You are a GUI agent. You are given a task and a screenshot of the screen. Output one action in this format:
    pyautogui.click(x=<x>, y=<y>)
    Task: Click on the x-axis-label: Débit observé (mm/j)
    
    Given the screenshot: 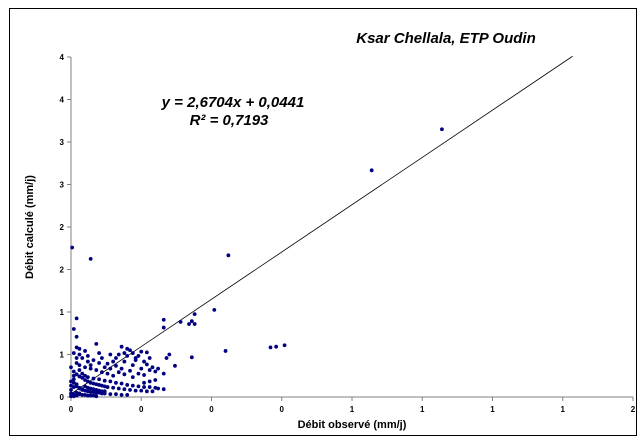 What is the action you would take?
    pyautogui.click(x=352, y=425)
    